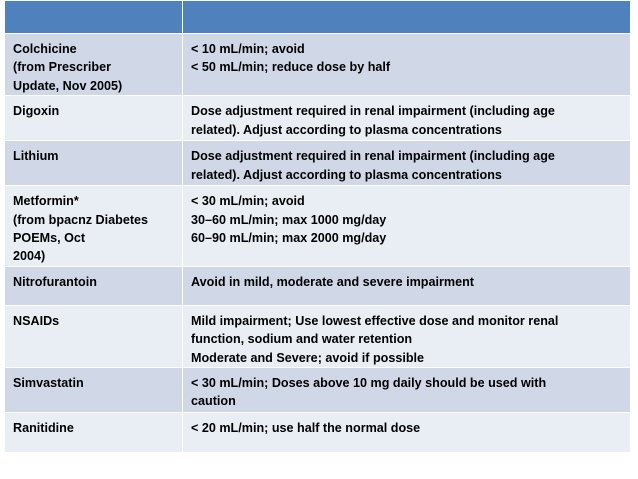 The width and height of the screenshot is (638, 479). What do you see at coordinates (43, 428) in the screenshot?
I see `drug-name-line: Ranitidine` at bounding box center [43, 428].